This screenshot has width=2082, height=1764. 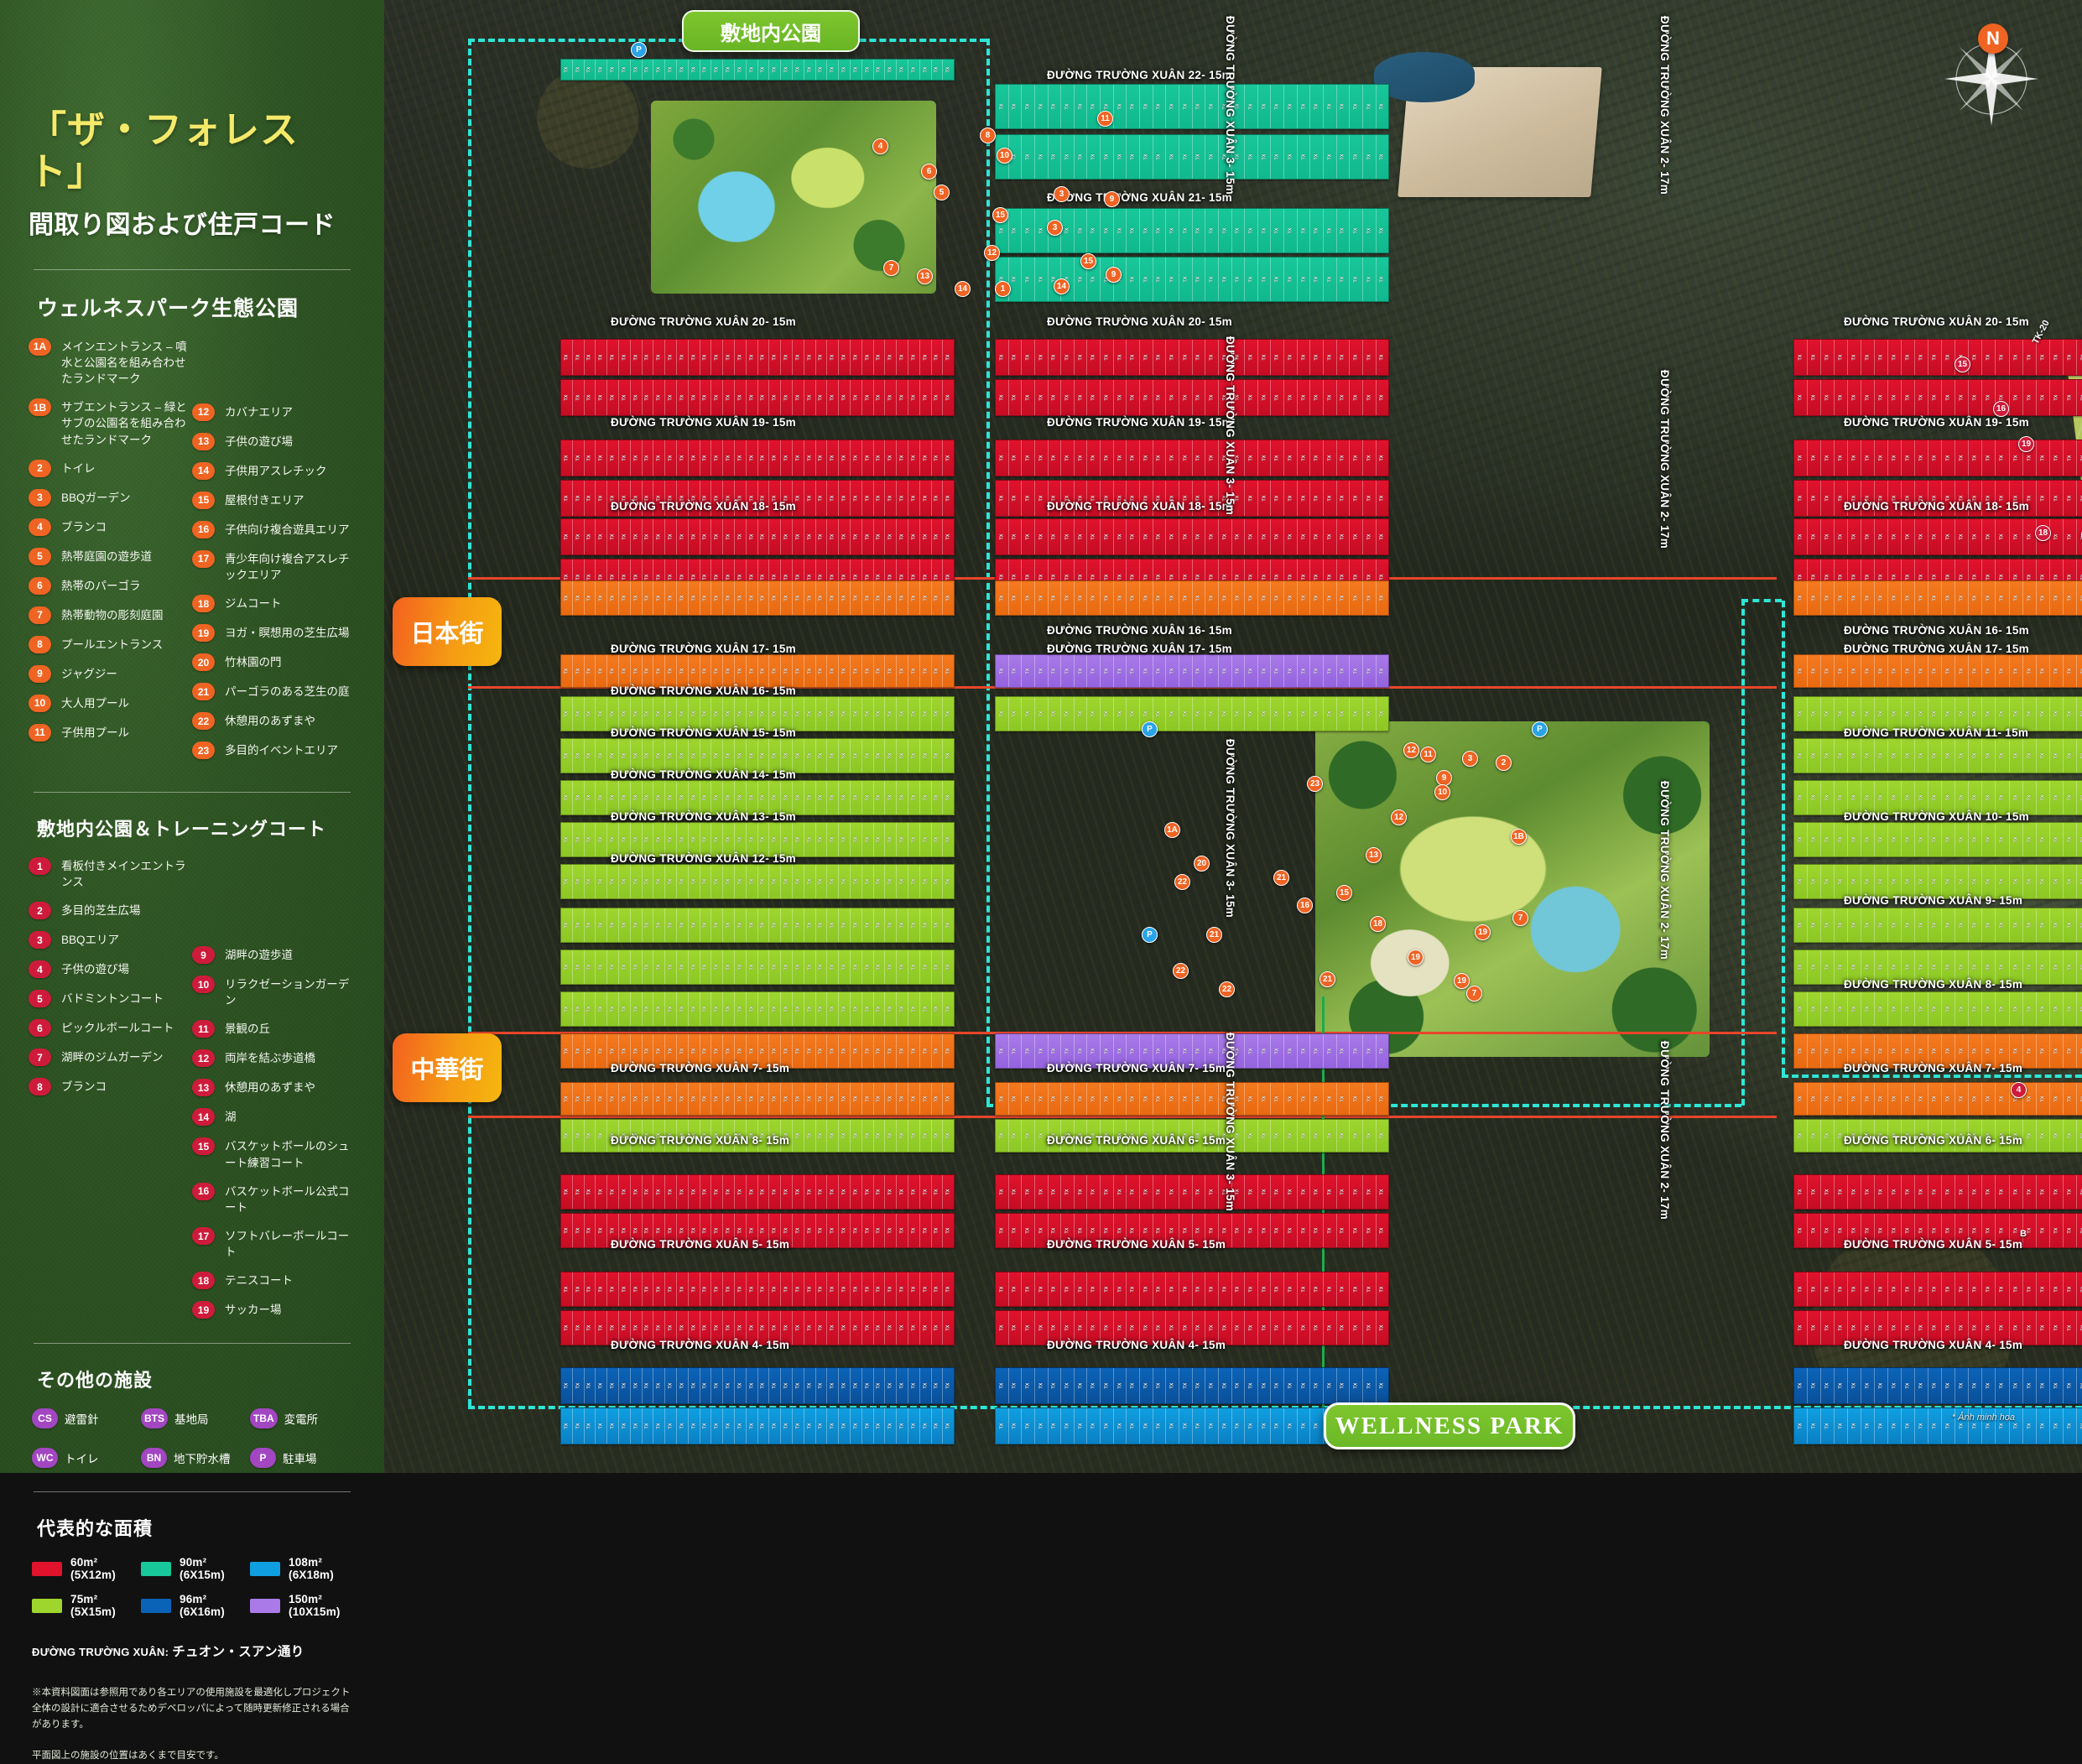 I want to click on amenity-marker: 5, so click(x=942, y=192).